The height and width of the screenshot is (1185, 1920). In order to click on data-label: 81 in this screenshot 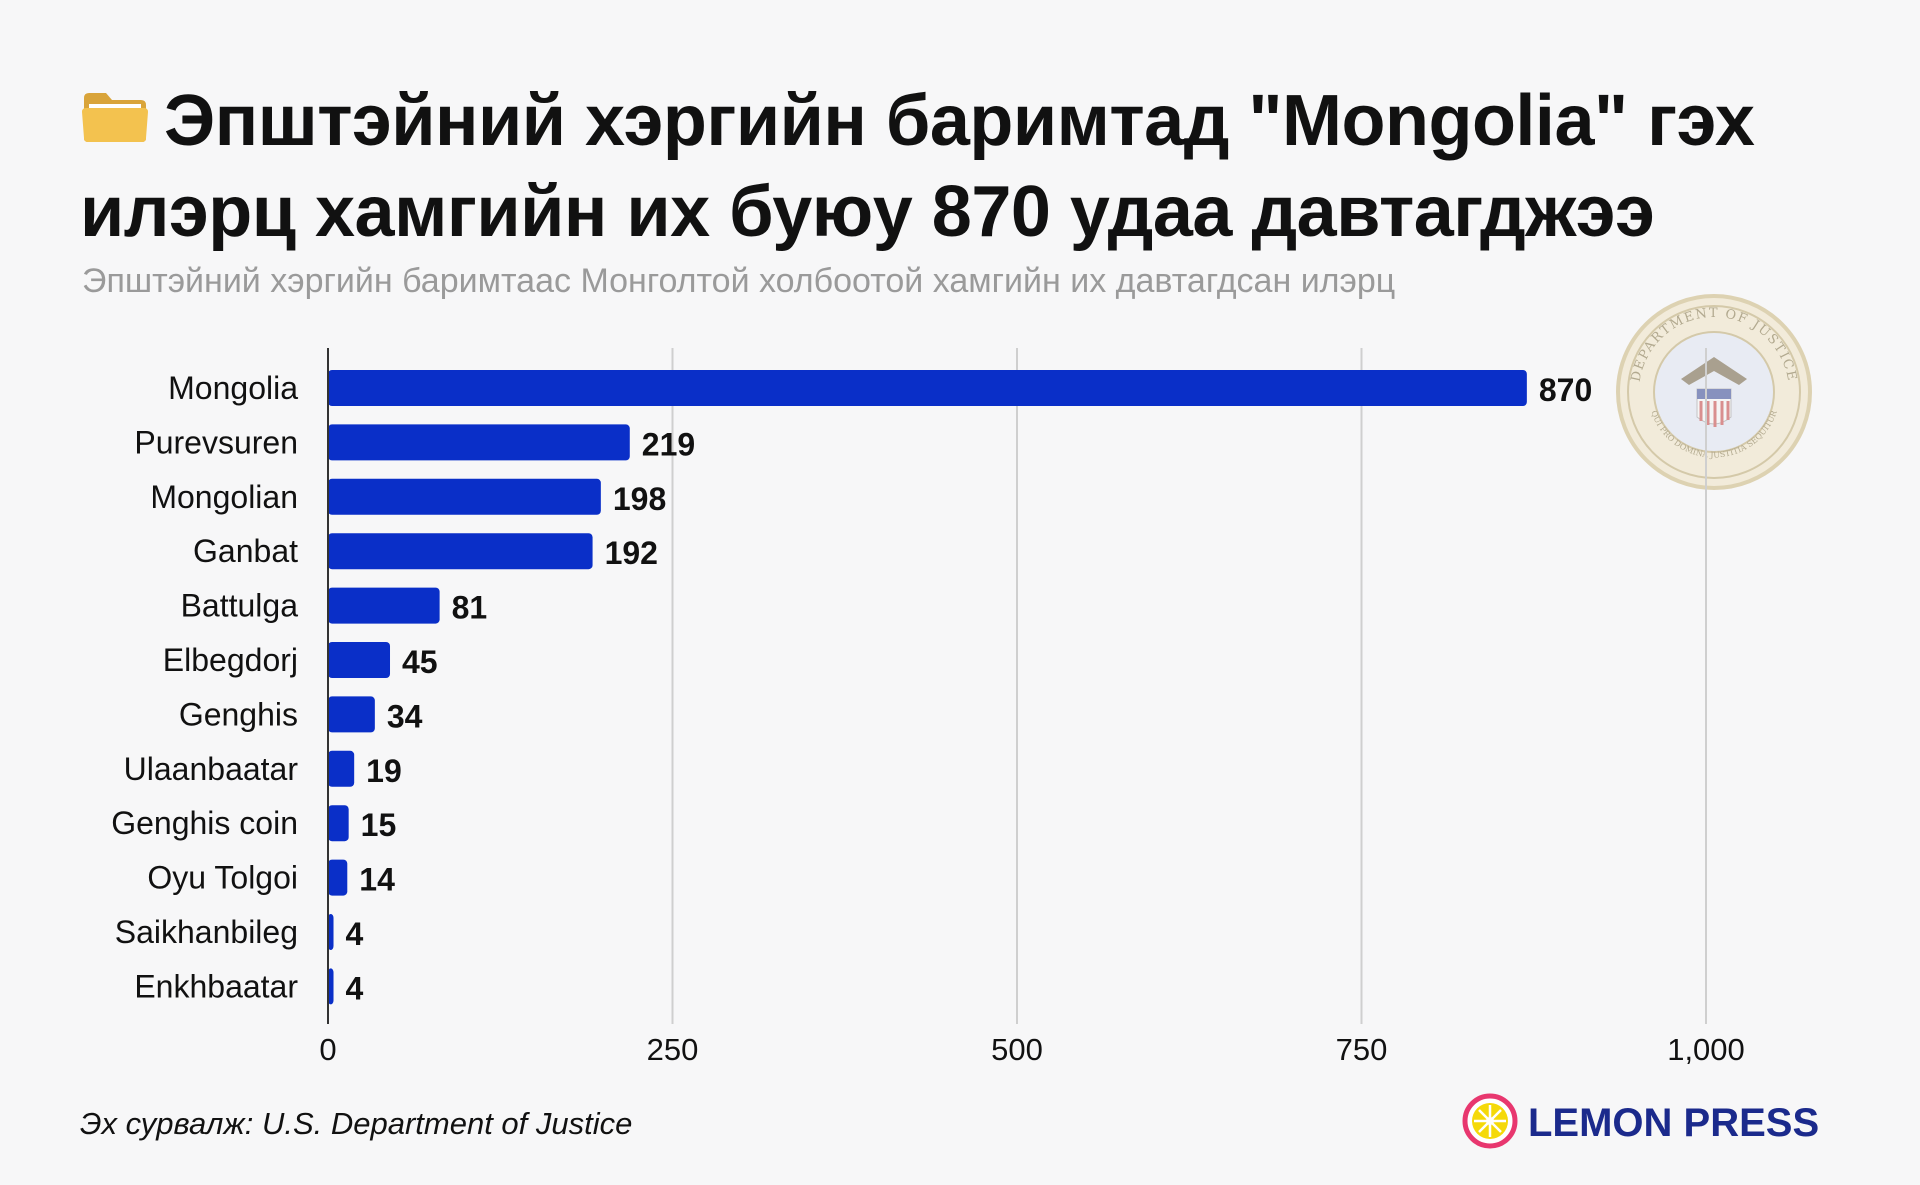, I will do `click(470, 608)`.